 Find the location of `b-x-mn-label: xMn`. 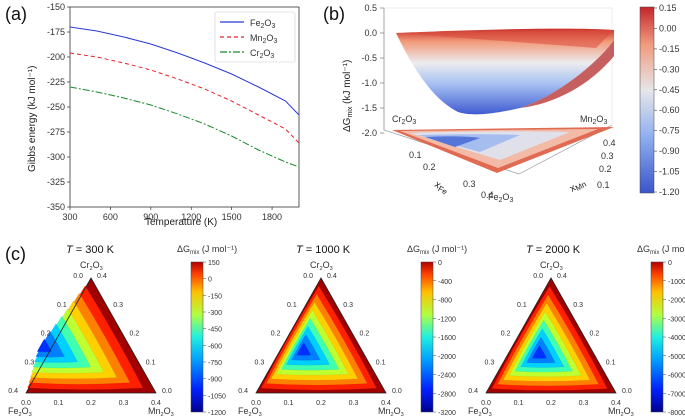

b-x-mn-label: xMn is located at coordinates (578, 186).